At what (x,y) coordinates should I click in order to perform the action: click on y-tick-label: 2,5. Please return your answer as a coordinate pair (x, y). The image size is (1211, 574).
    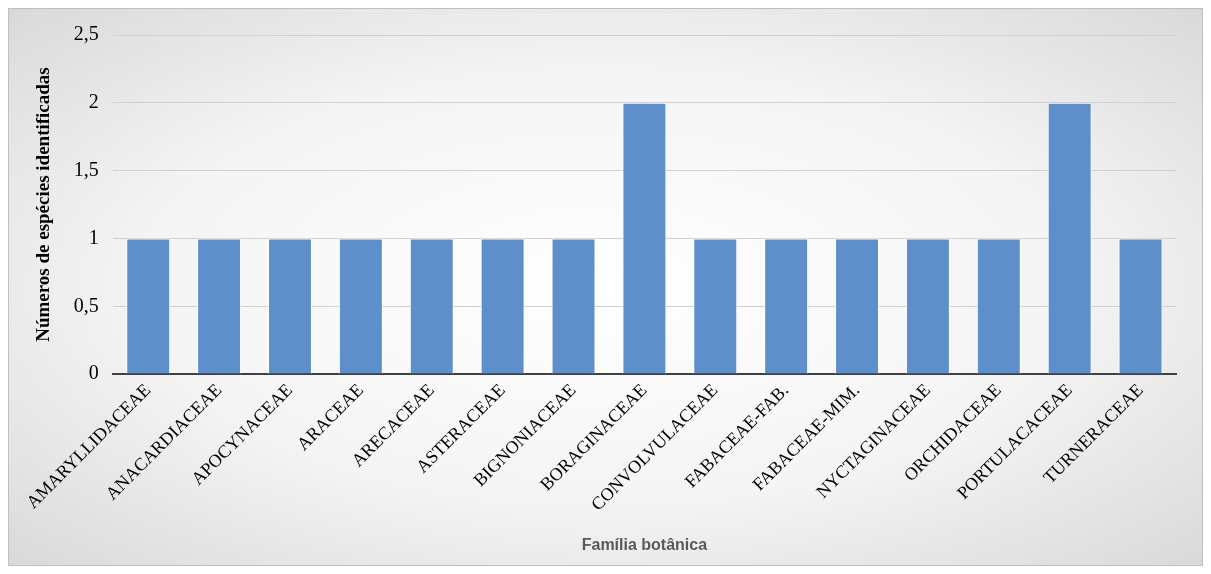
    Looking at the image, I should click on (86, 33).